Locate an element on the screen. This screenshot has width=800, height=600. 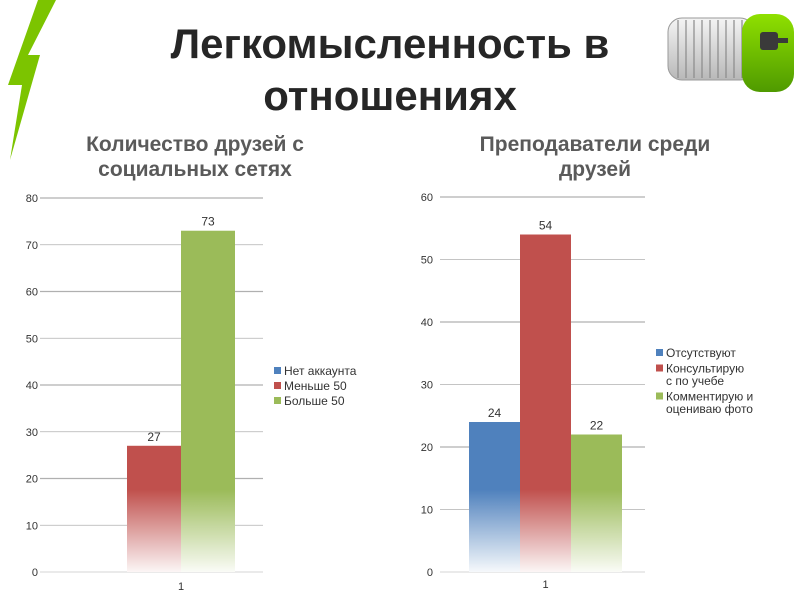
chart2-legend-label-line: Консультирую is located at coordinates (705, 369).